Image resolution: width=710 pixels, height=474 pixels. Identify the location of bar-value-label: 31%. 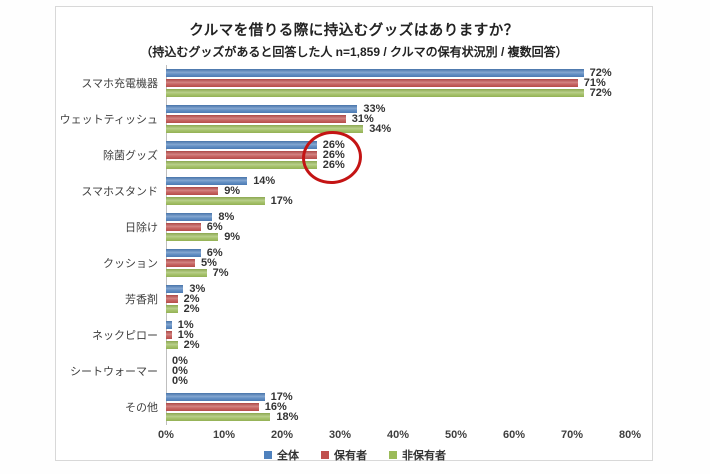
(362, 119).